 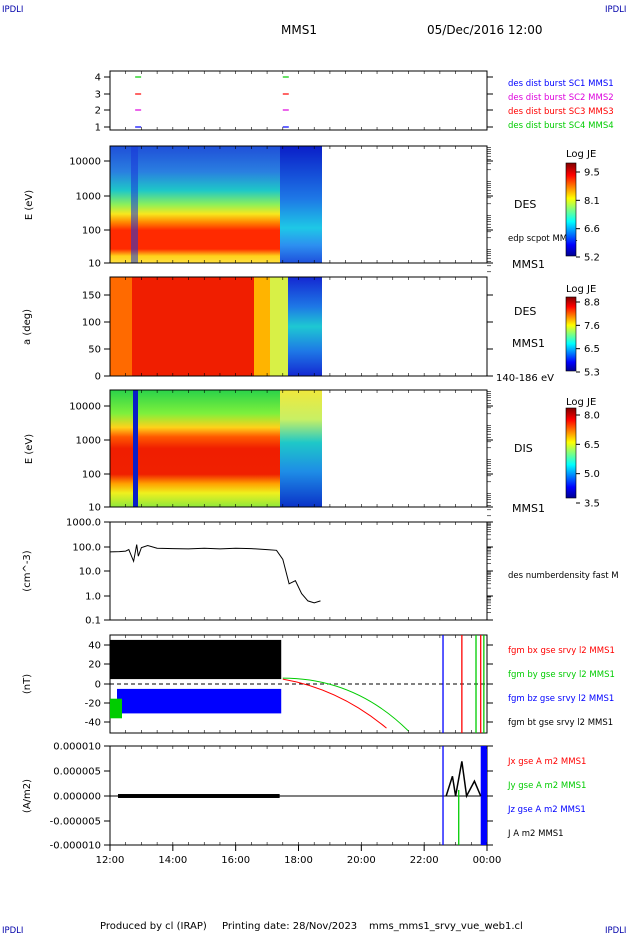 I want to click on y-tick-label: 10.0, so click(x=90, y=572).